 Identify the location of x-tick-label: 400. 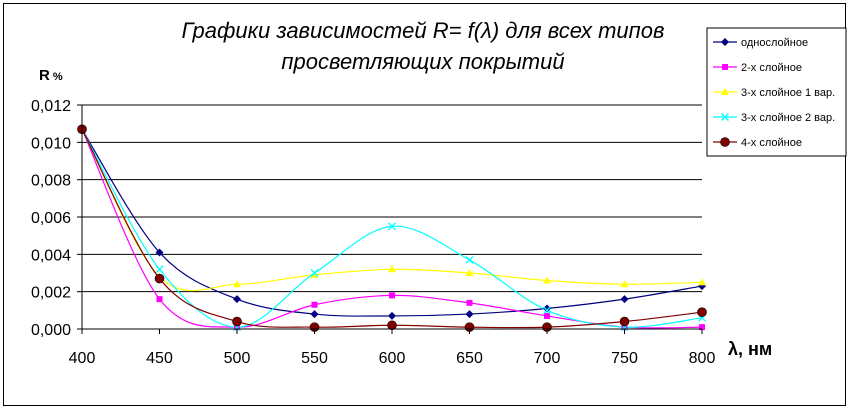
(82, 358).